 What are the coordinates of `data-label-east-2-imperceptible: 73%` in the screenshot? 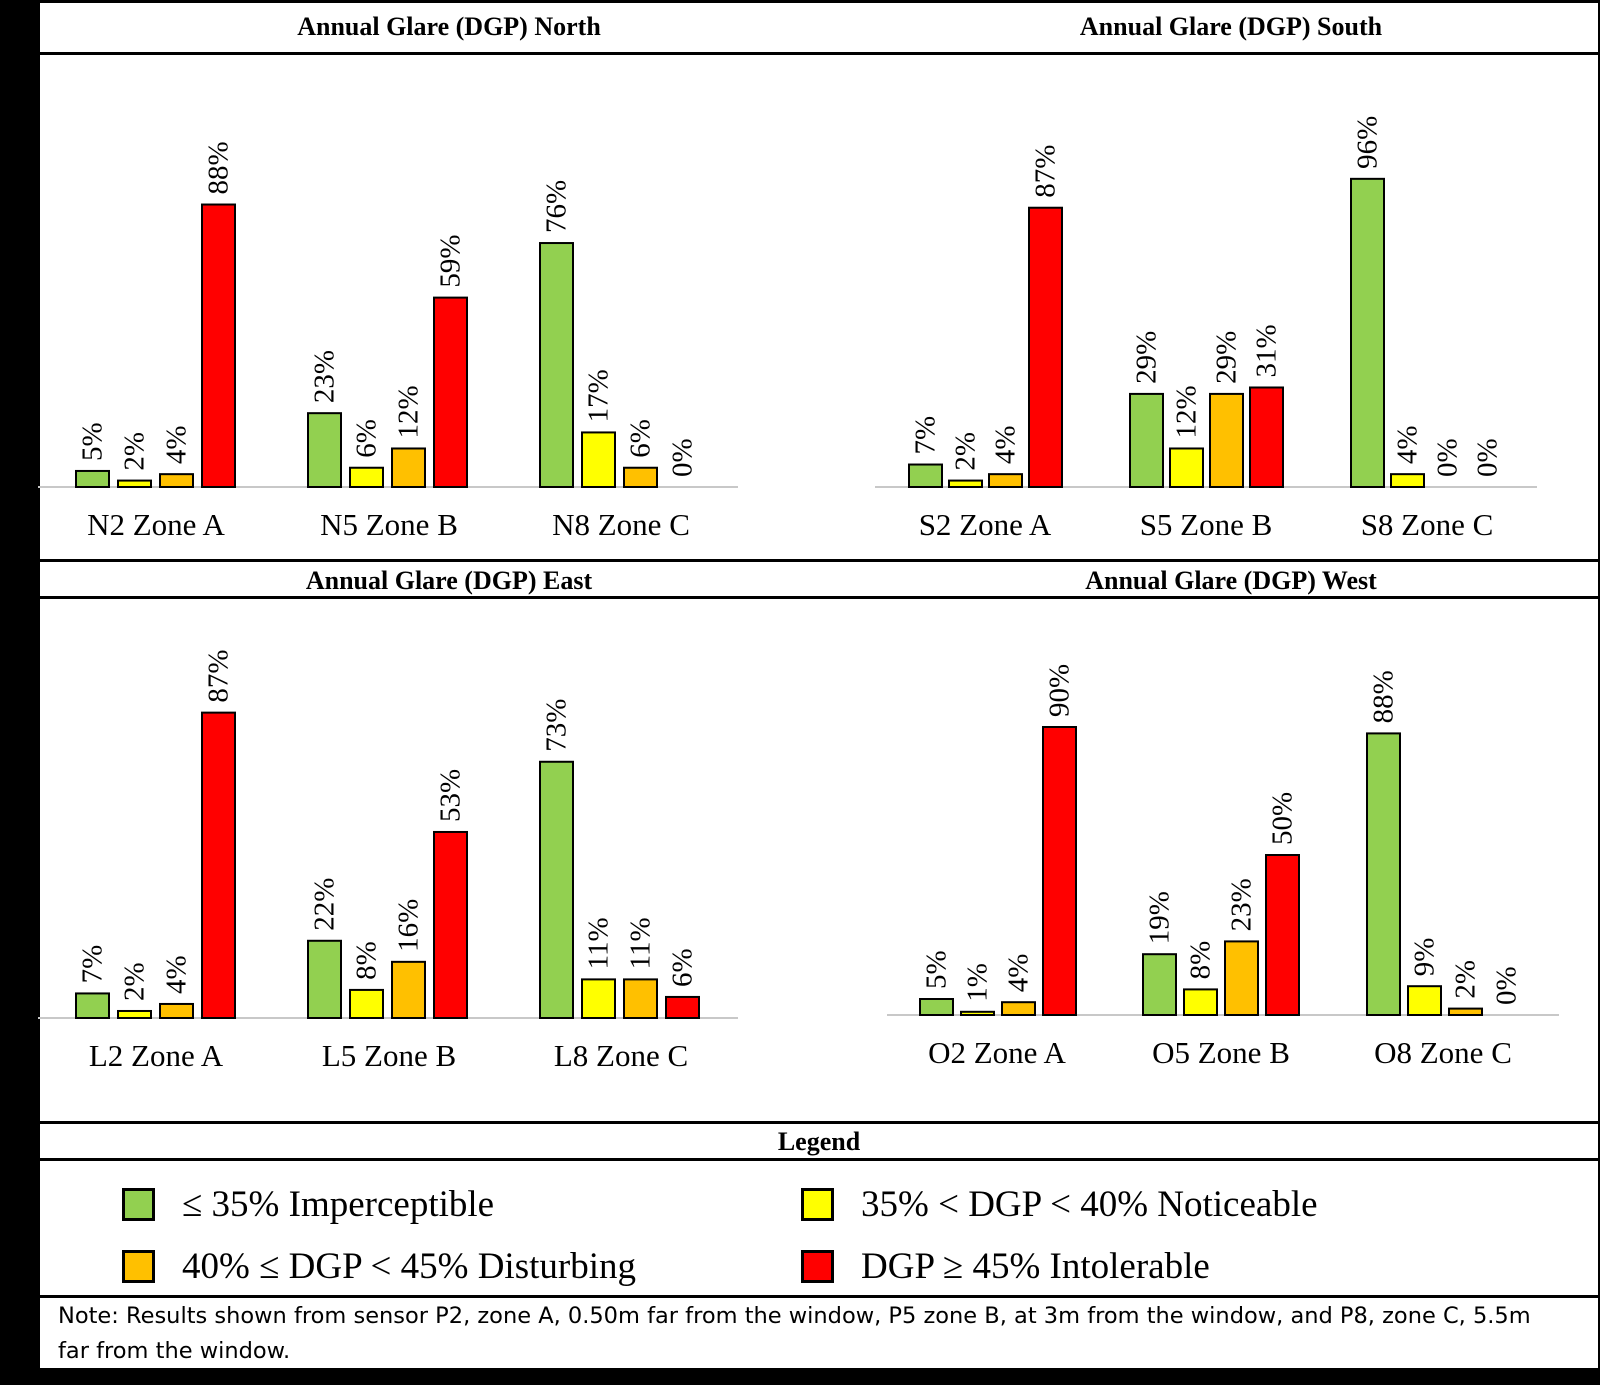 It's located at (557, 725).